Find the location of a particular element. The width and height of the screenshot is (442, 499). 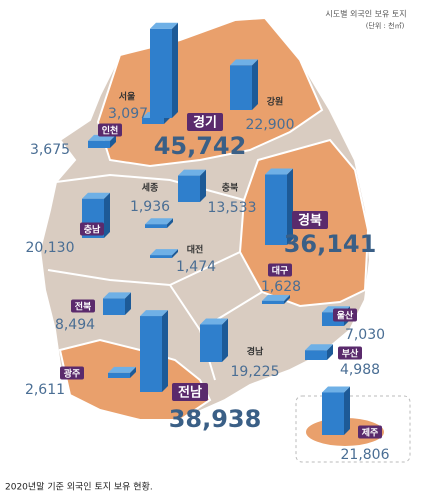

region-name: 울산 is located at coordinates (345, 316).